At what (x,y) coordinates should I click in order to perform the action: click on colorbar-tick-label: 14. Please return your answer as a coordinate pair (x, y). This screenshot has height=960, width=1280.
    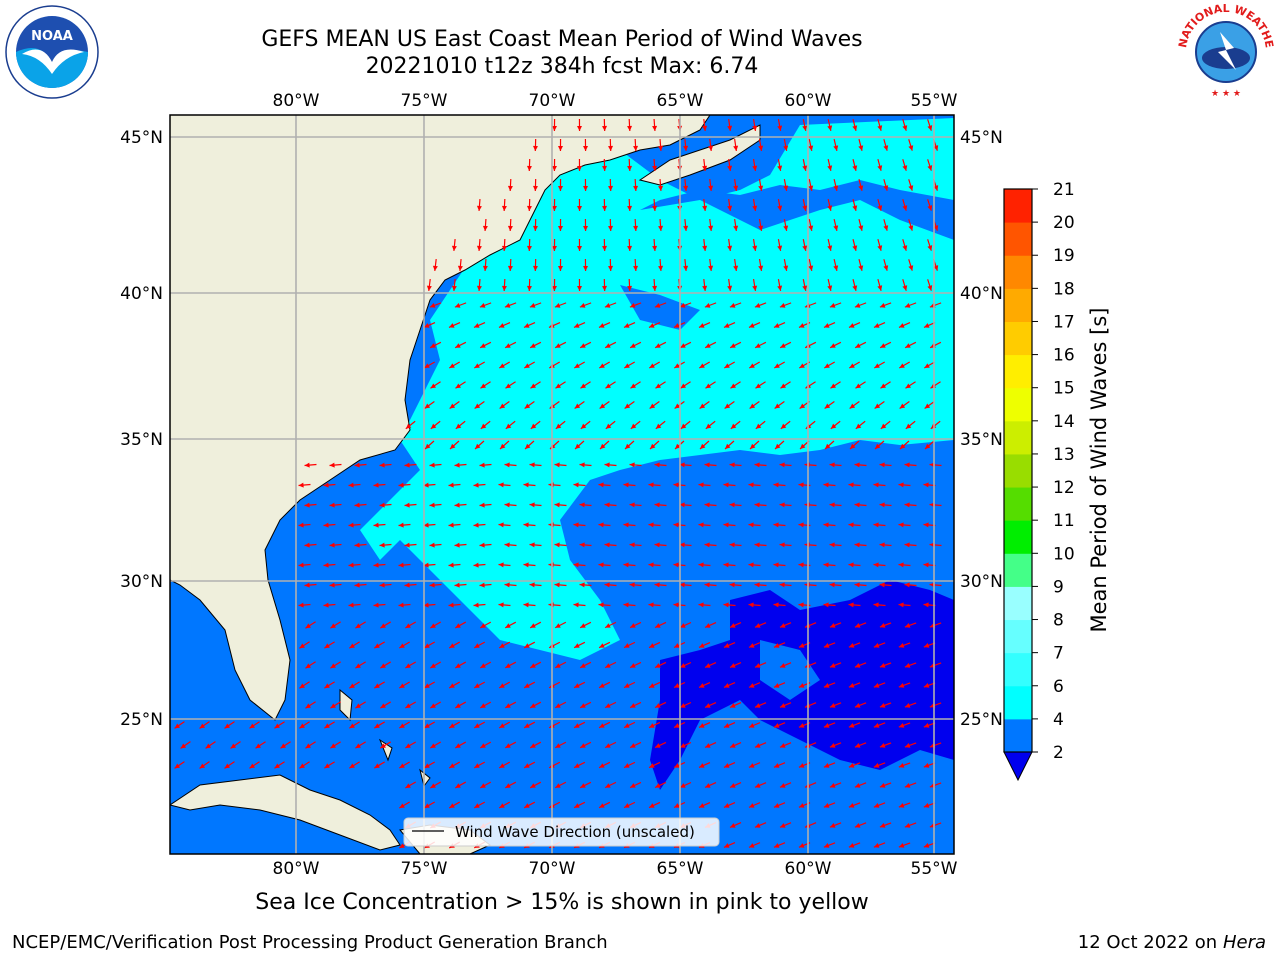
    Looking at the image, I should click on (1064, 422).